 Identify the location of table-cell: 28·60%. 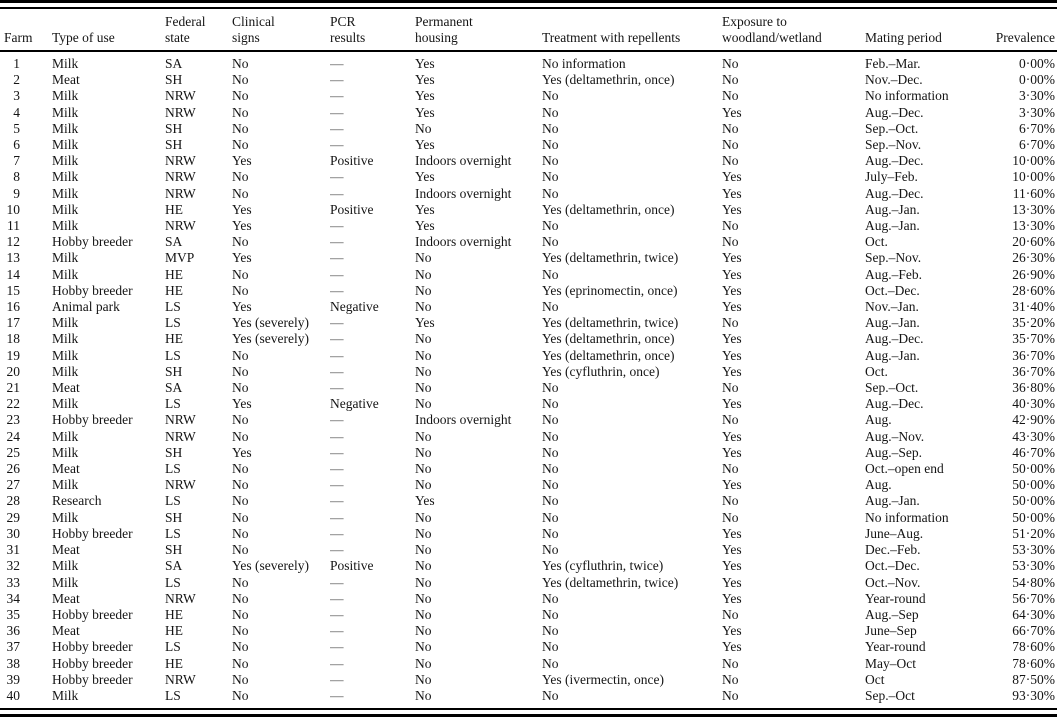
(1033, 290).